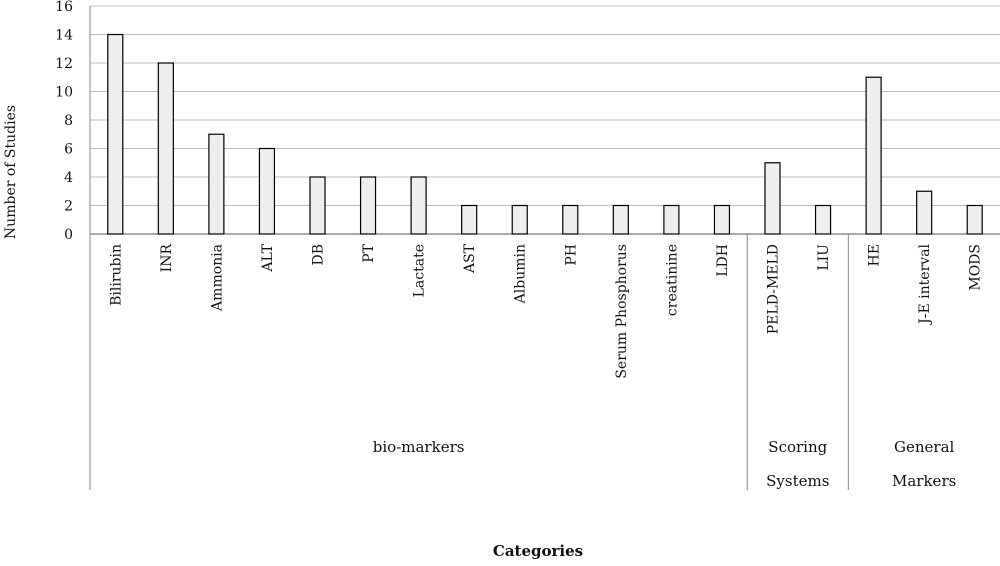 The width and height of the screenshot is (1000, 566). I want to click on bar-alt, so click(267, 191).